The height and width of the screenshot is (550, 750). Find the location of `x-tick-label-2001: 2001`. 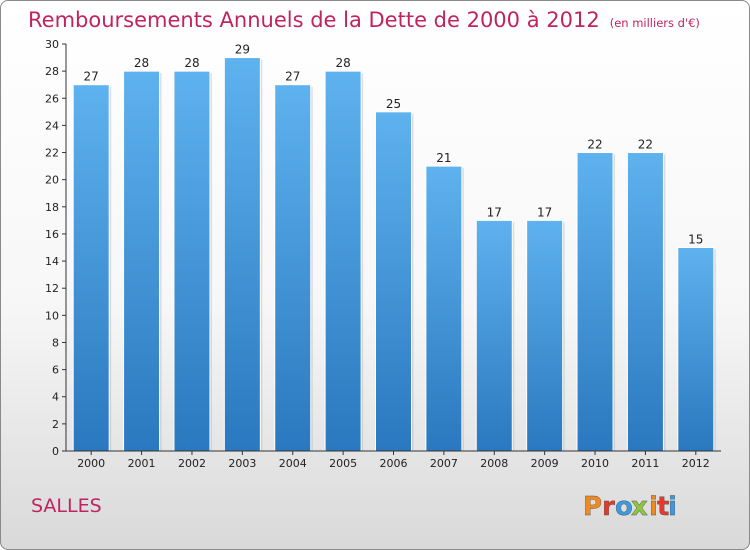

x-tick-label-2001: 2001 is located at coordinates (142, 463).